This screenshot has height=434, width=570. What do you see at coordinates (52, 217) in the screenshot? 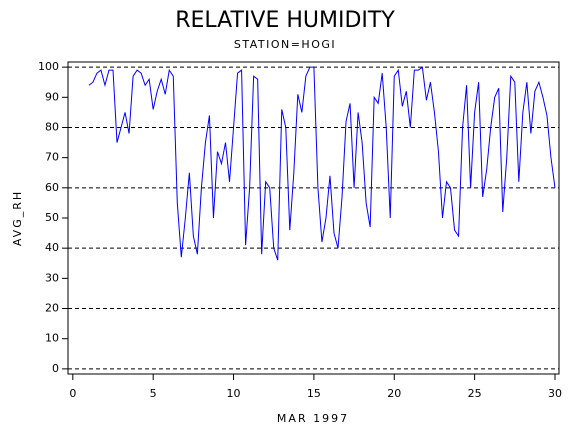
I see `y-tick-label: 50` at bounding box center [52, 217].